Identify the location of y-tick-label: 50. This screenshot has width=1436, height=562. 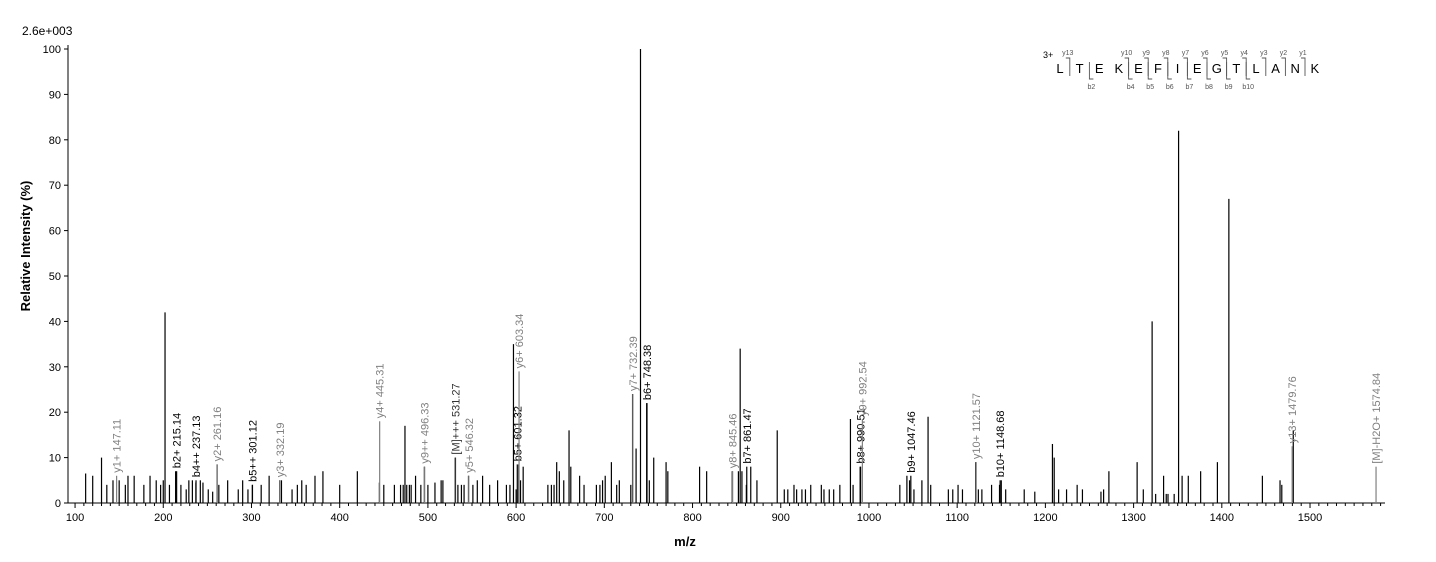
(55, 277).